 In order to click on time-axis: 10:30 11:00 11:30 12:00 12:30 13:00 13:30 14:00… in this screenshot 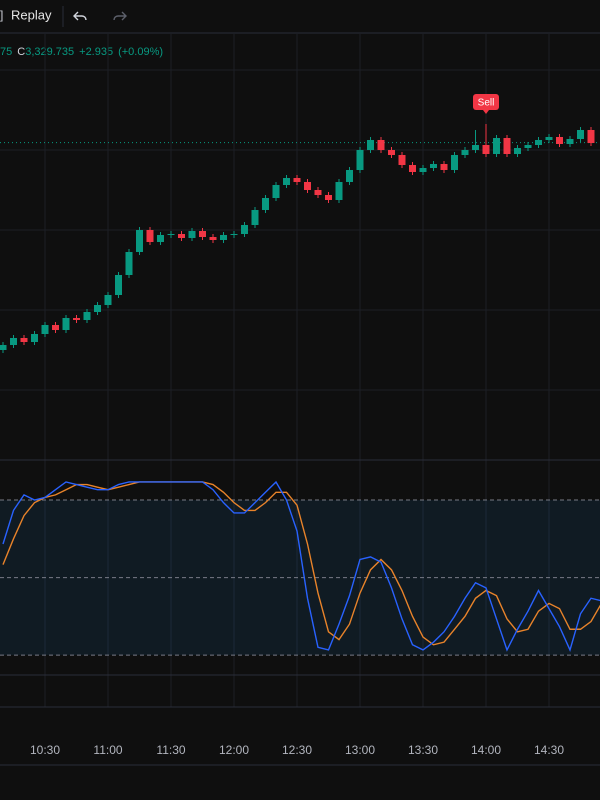, I will do `click(297, 750)`.